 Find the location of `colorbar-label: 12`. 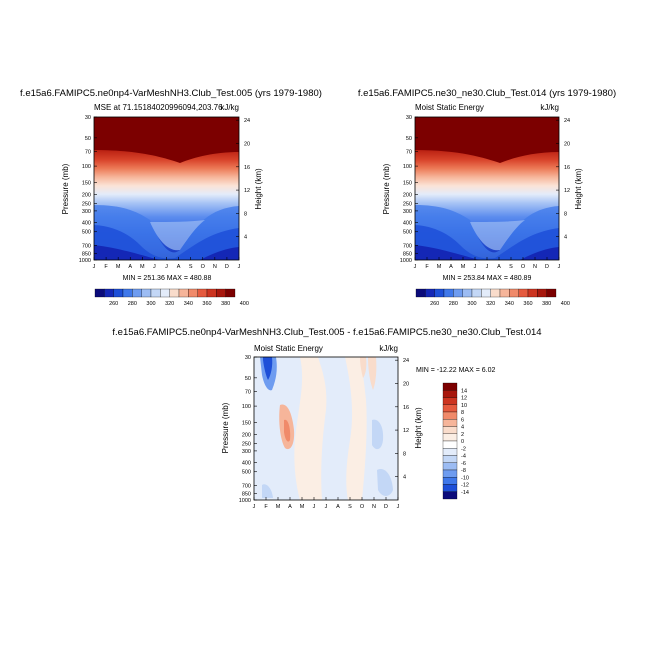

colorbar-label: 12 is located at coordinates (464, 399).